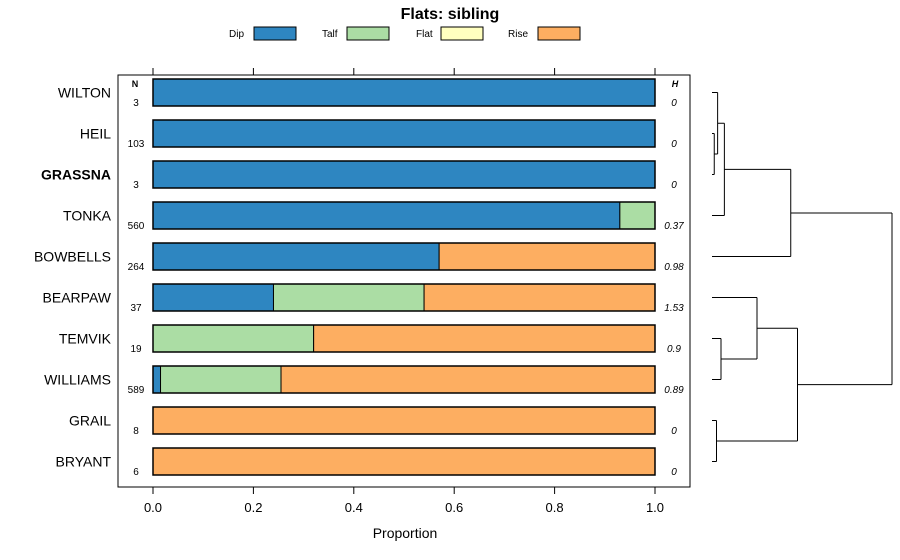  I want to click on category-label: BRYANT, so click(84, 462).